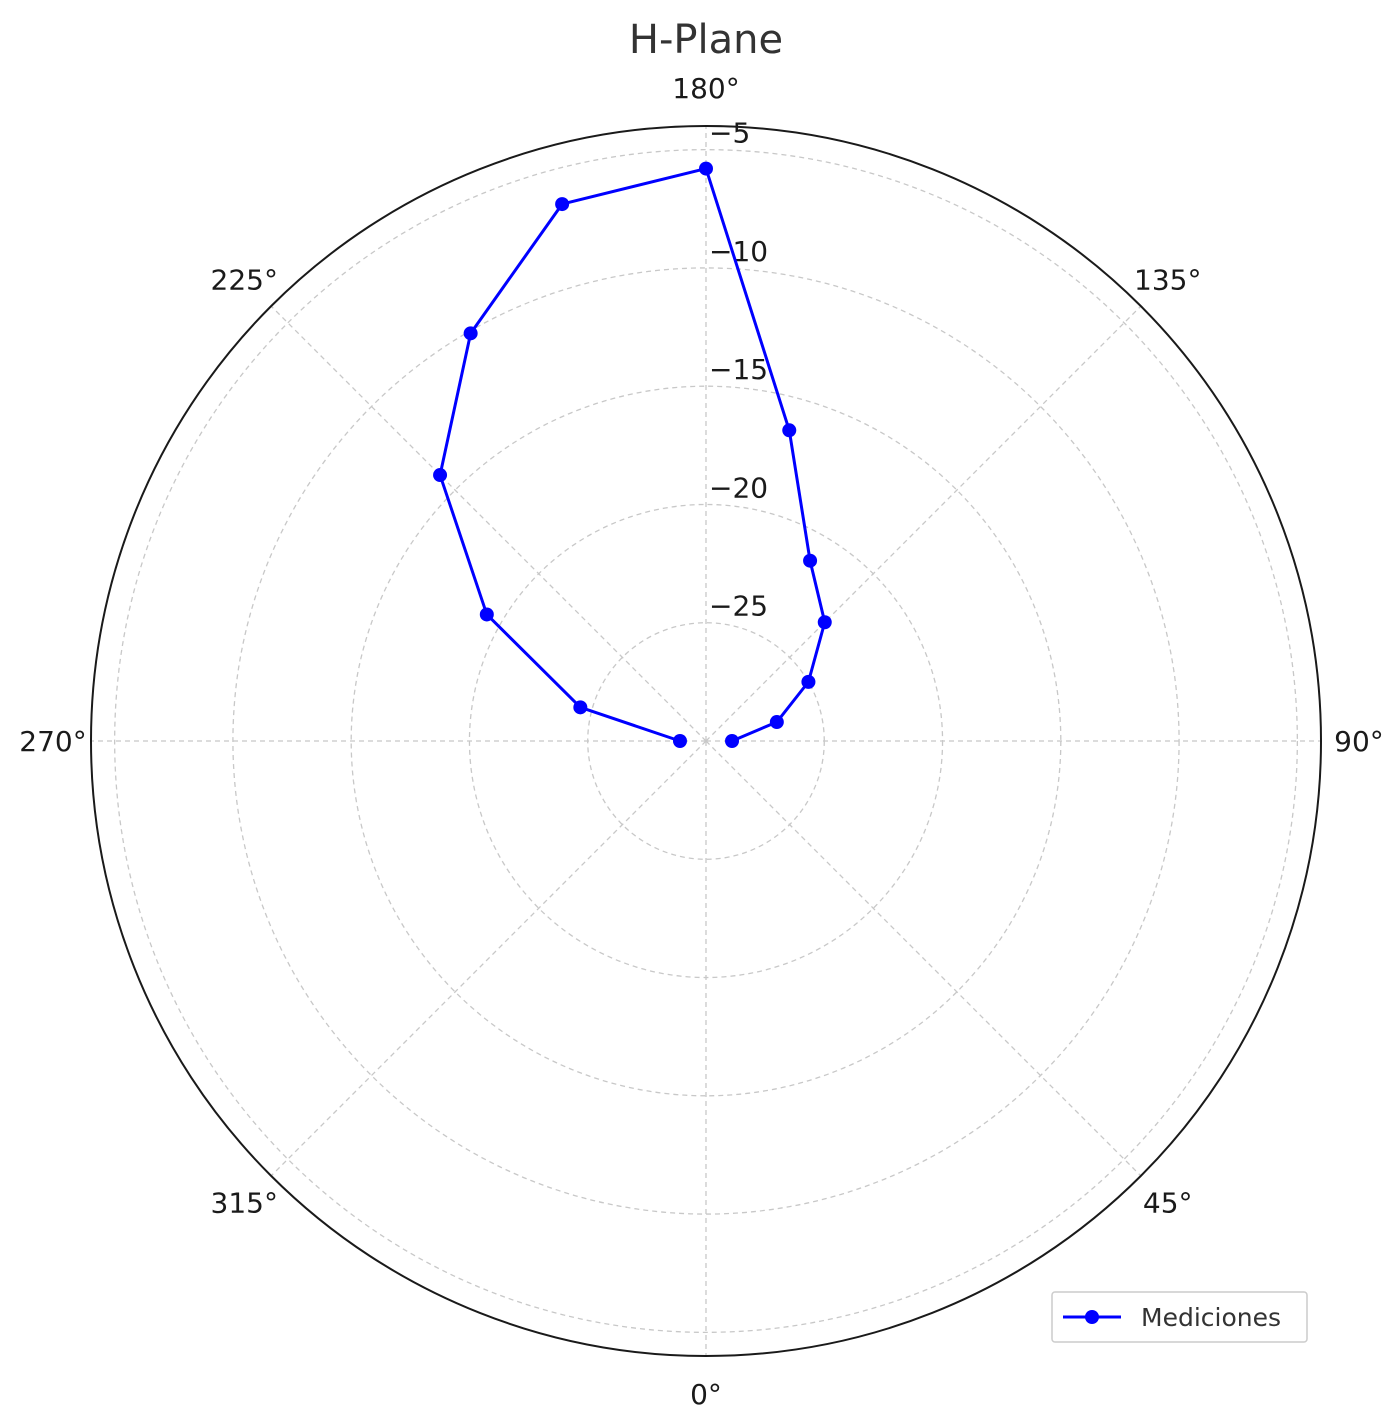 This screenshot has width=1400, height=1423. I want to click on legend-label: Mediciones, so click(1211, 1317).